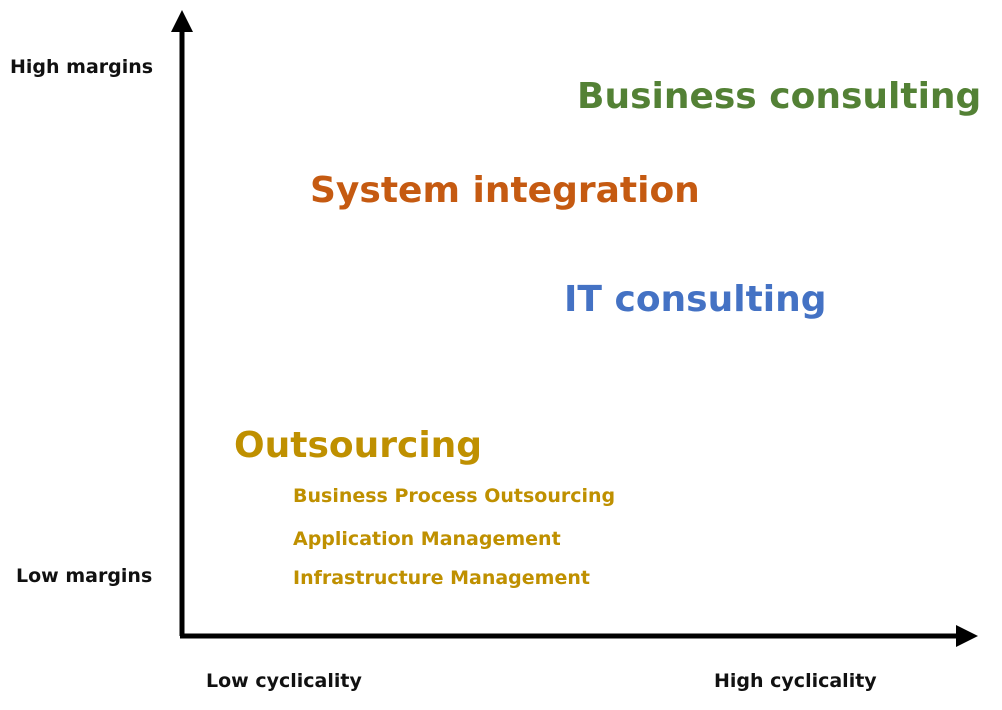 The image size is (1002, 710). Describe the element at coordinates (82, 67) in the screenshot. I see `y-axis-high-label: High margins` at that location.